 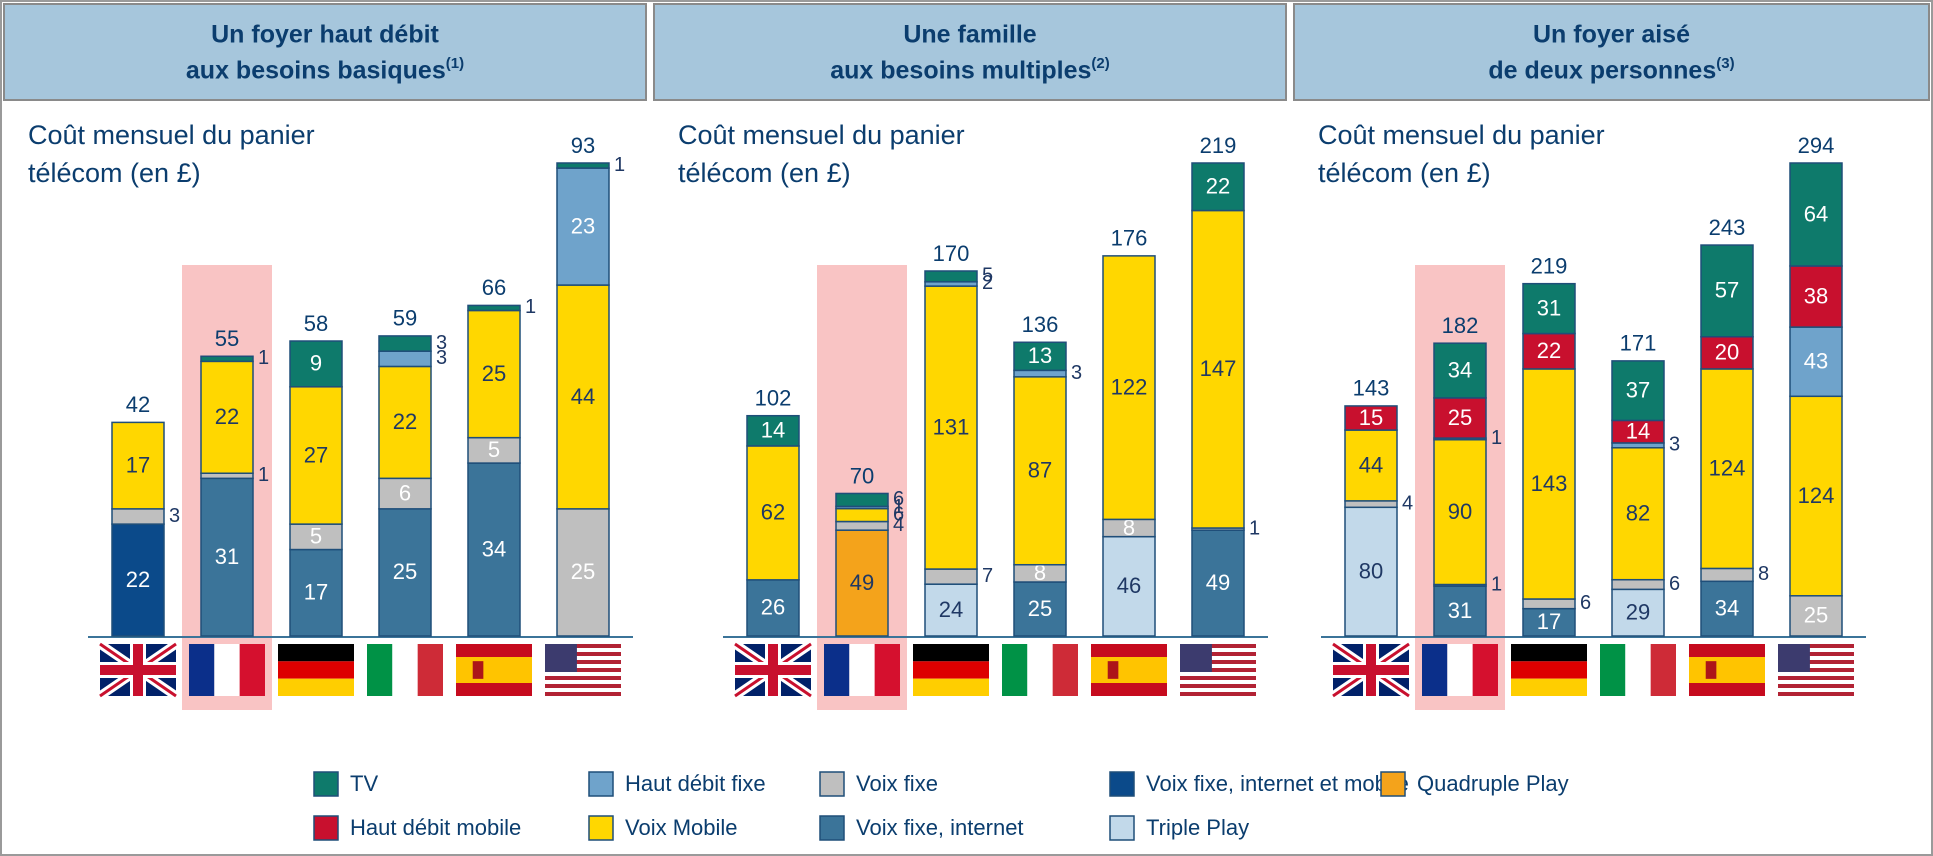 I want to click on total-label: 143, so click(x=1371, y=388).